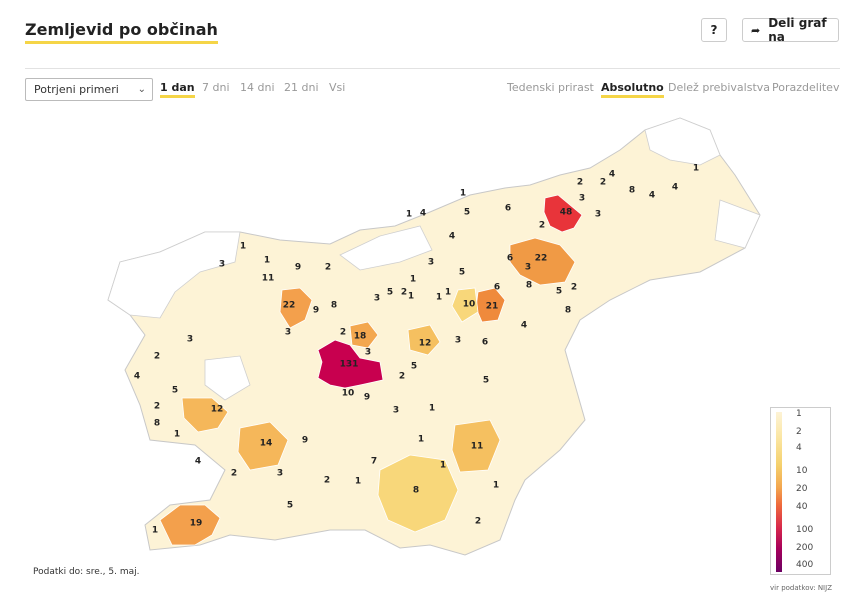  What do you see at coordinates (632, 89) in the screenshot?
I see `tab-absolutno: Absolutno` at bounding box center [632, 89].